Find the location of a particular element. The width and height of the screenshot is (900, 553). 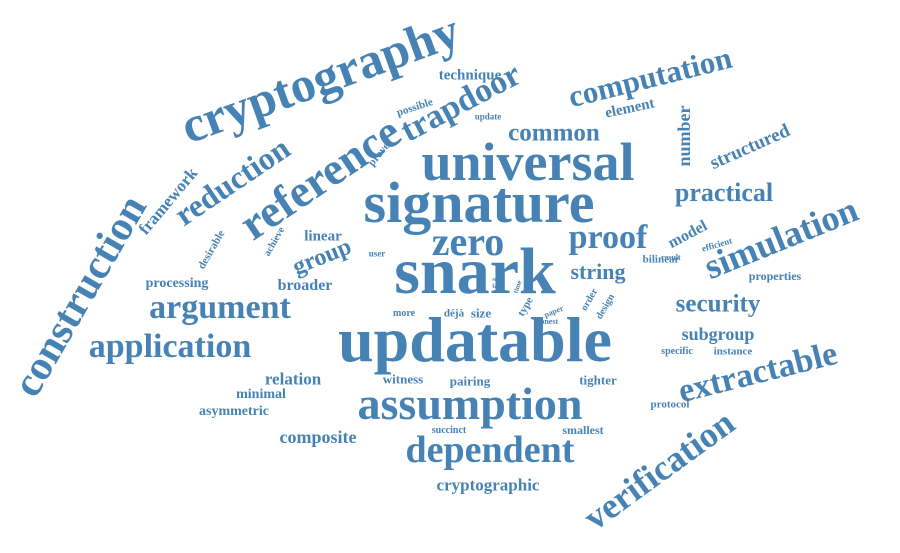

word-relation: relation is located at coordinates (293, 379).